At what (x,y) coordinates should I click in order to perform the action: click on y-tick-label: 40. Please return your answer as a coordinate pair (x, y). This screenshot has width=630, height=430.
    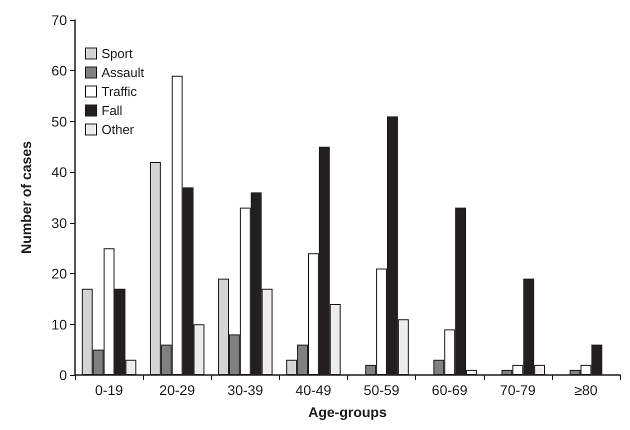
    Looking at the image, I should click on (59, 172).